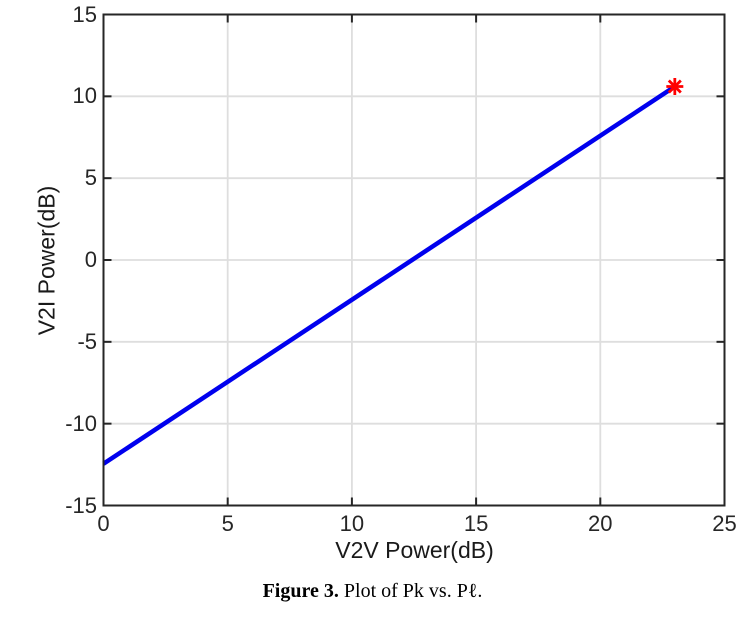 Image resolution: width=745 pixels, height=619 pixels. I want to click on x-tick-label: 5, so click(227, 523).